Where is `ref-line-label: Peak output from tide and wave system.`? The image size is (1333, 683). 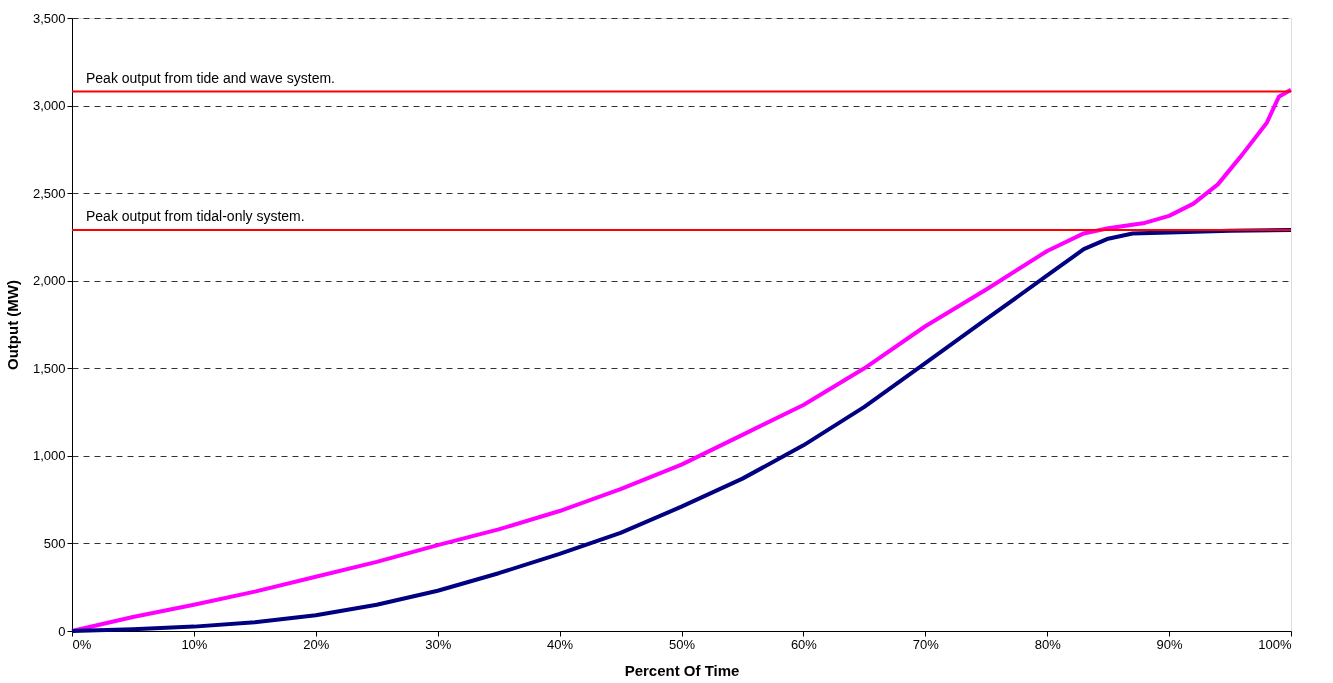 ref-line-label: Peak output from tide and wave system. is located at coordinates (211, 77).